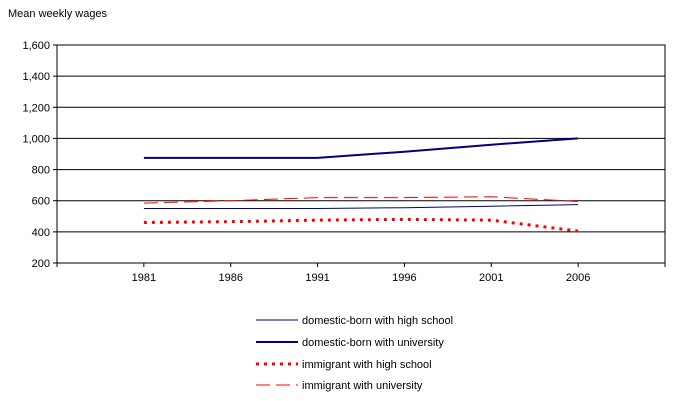  I want to click on legend-label-2: domestic-born with university, so click(373, 343).